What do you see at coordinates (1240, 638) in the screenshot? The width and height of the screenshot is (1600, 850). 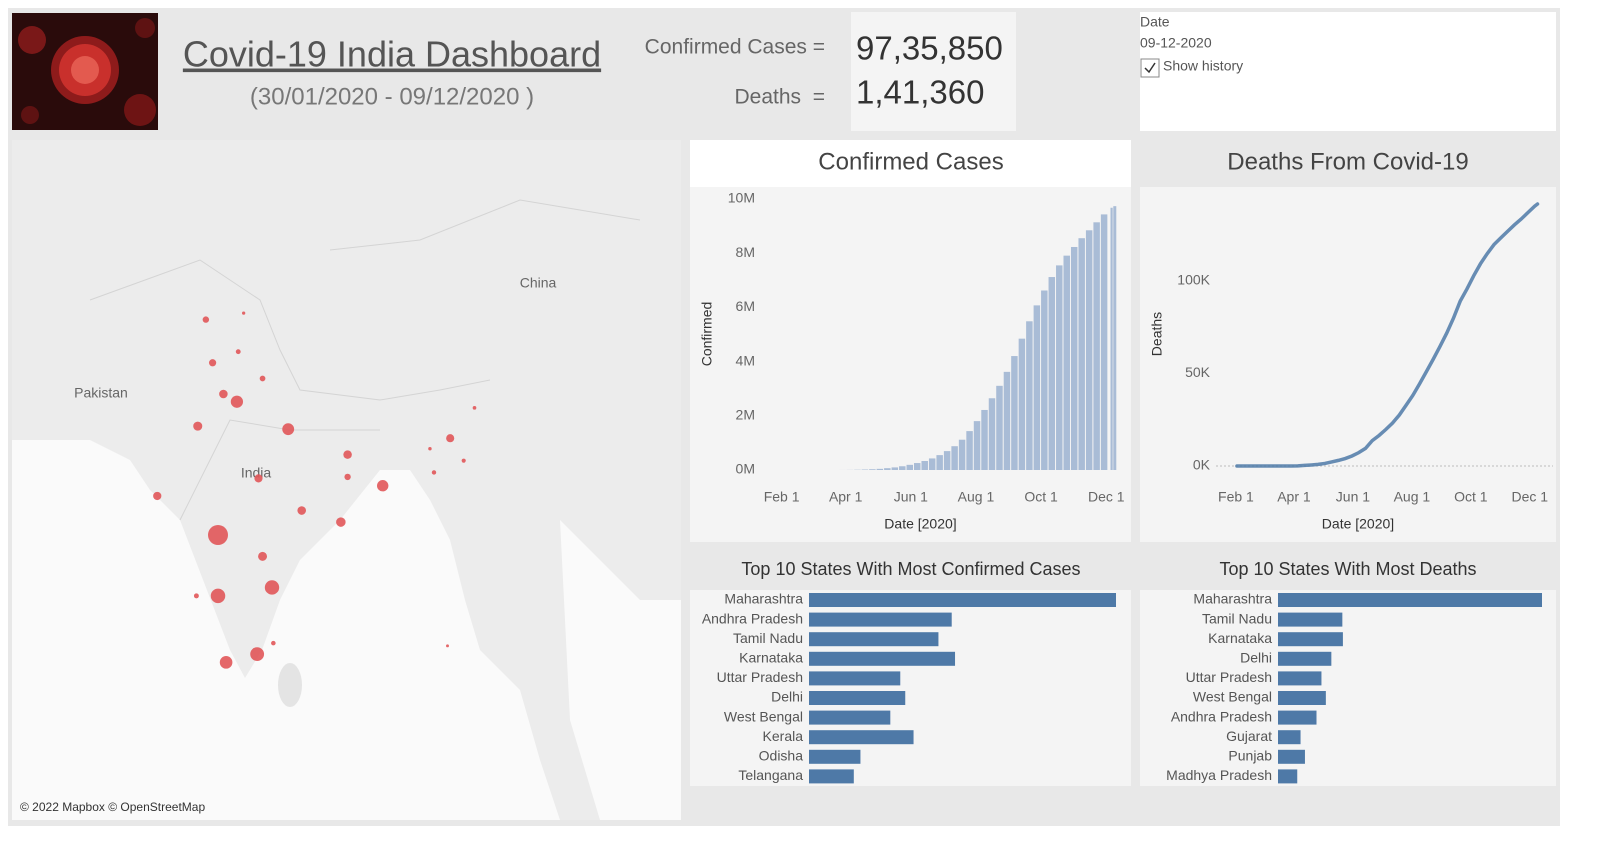 I see `category-label: Karnataka` at bounding box center [1240, 638].